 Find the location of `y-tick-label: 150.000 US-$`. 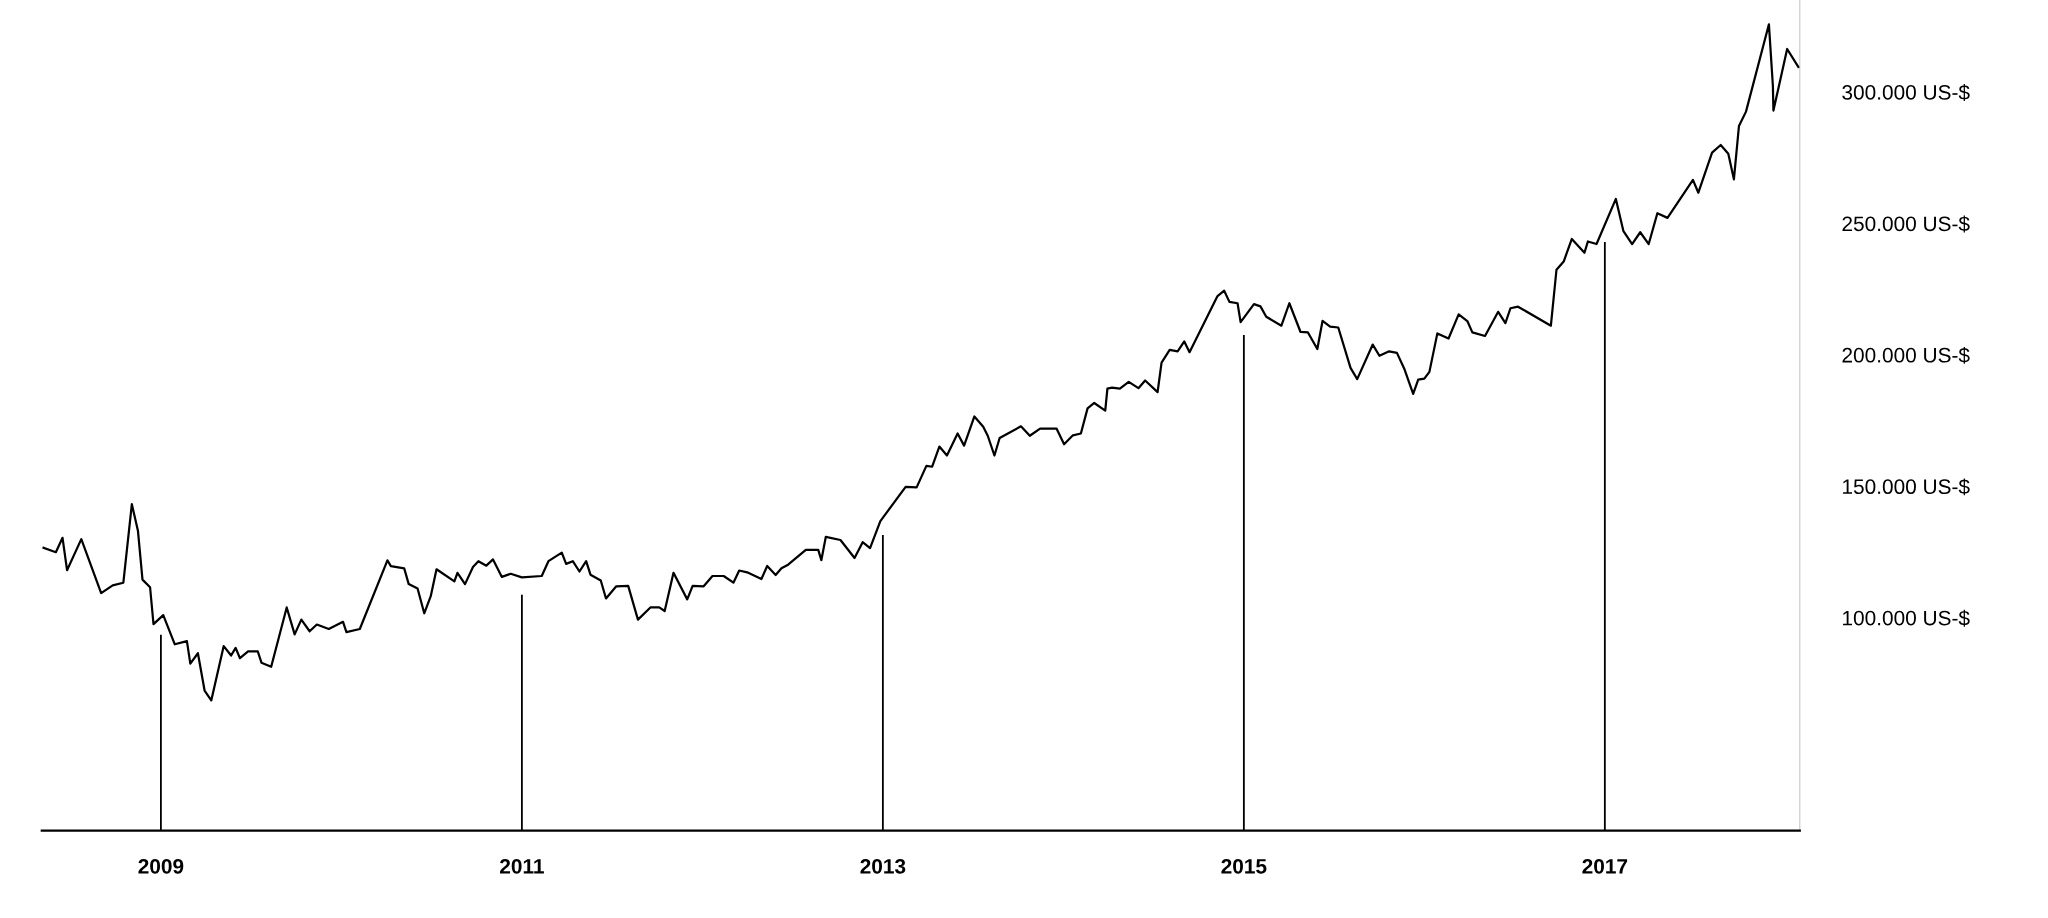

y-tick-label: 150.000 US-$ is located at coordinates (1906, 487).